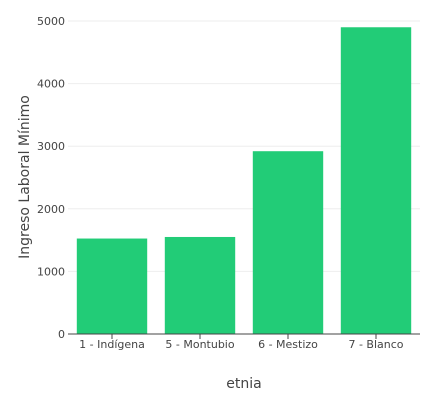 The height and width of the screenshot is (408, 439). Describe the element at coordinates (199, 344) in the screenshot. I see `x-tick-label: 5 - Montubio` at that location.